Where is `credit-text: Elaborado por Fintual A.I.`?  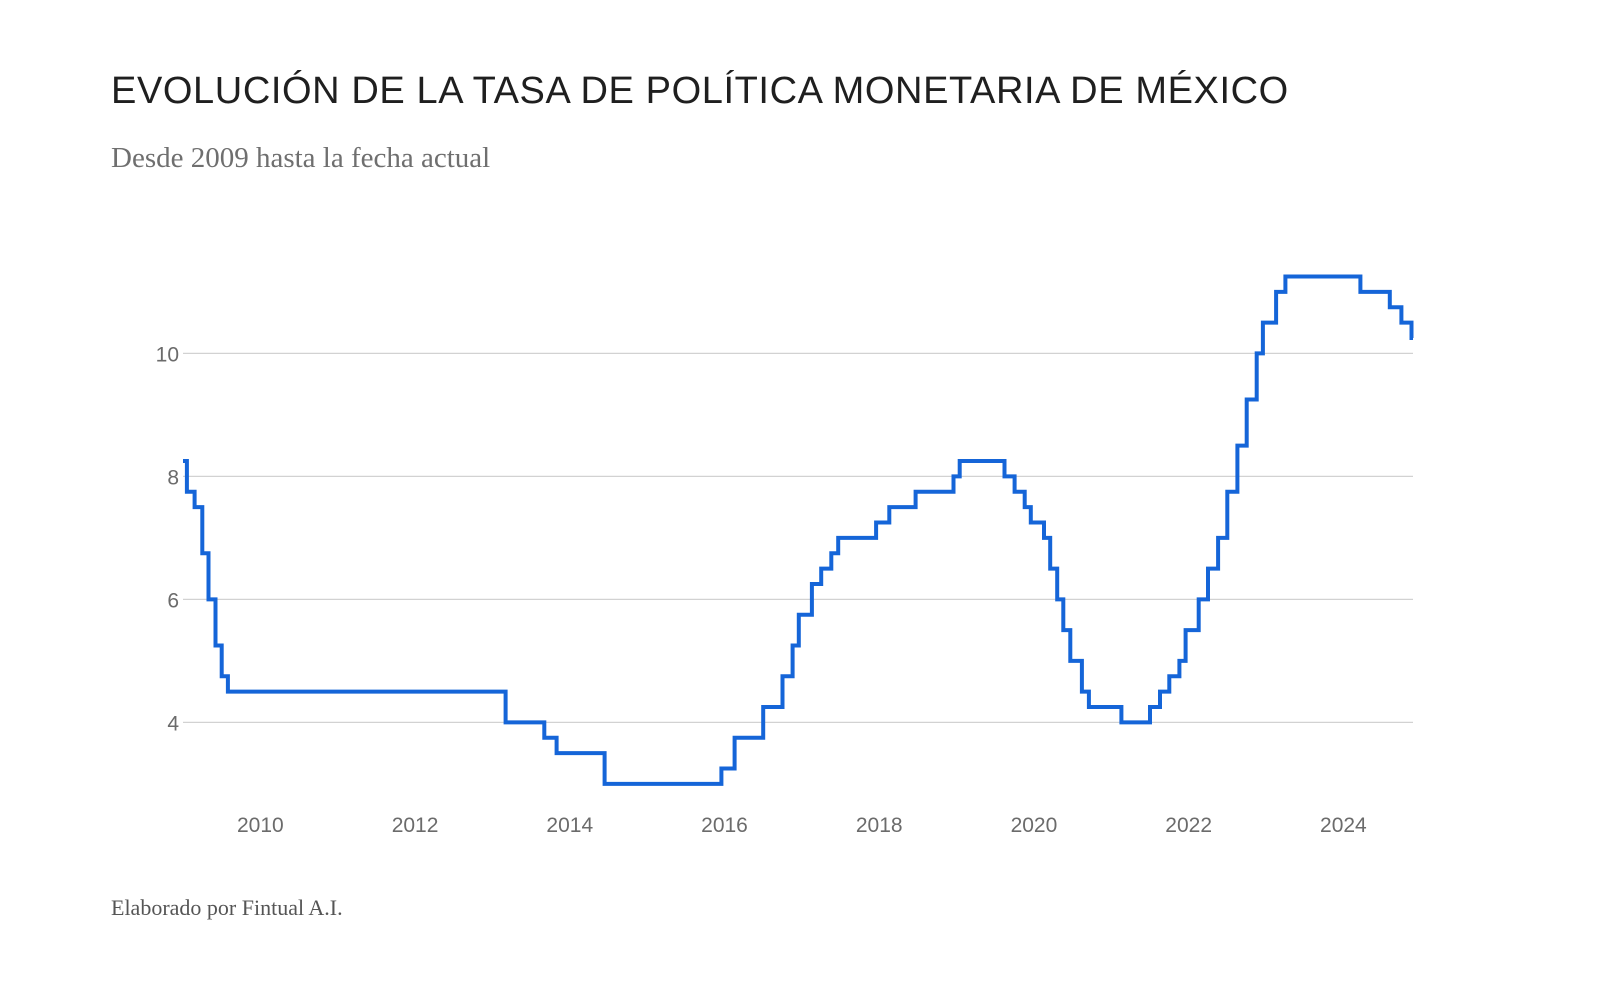
credit-text: Elaborado por Fintual A.I. is located at coordinates (227, 907).